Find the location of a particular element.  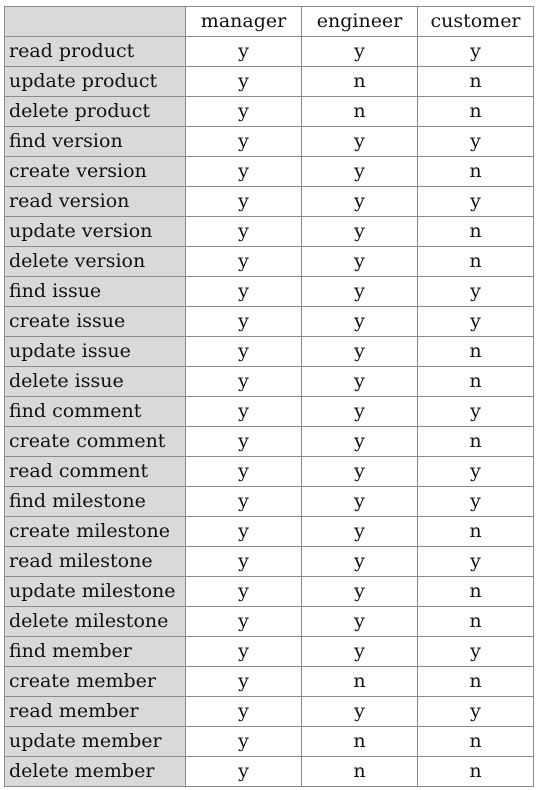

table-row: read member y y y is located at coordinates (269, 711).